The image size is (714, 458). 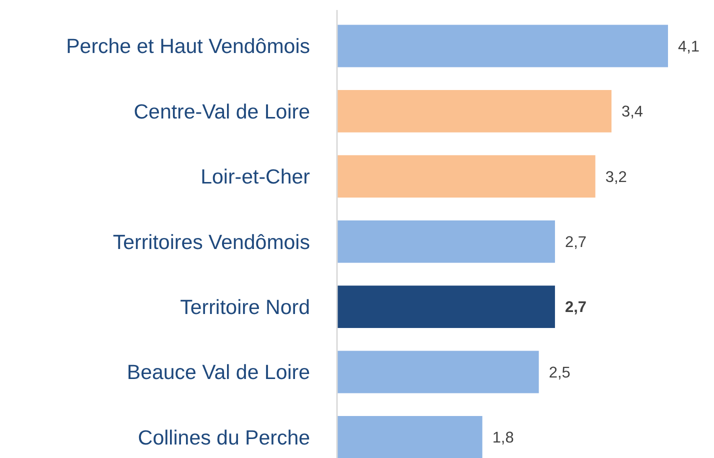 I want to click on data-label: 1,8, so click(x=503, y=438).